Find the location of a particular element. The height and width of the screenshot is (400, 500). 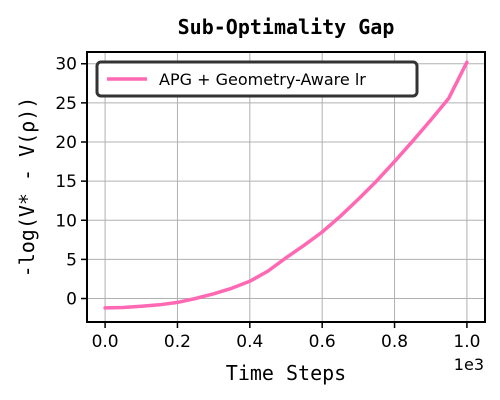

y-tick-label: 30 is located at coordinates (66, 65).